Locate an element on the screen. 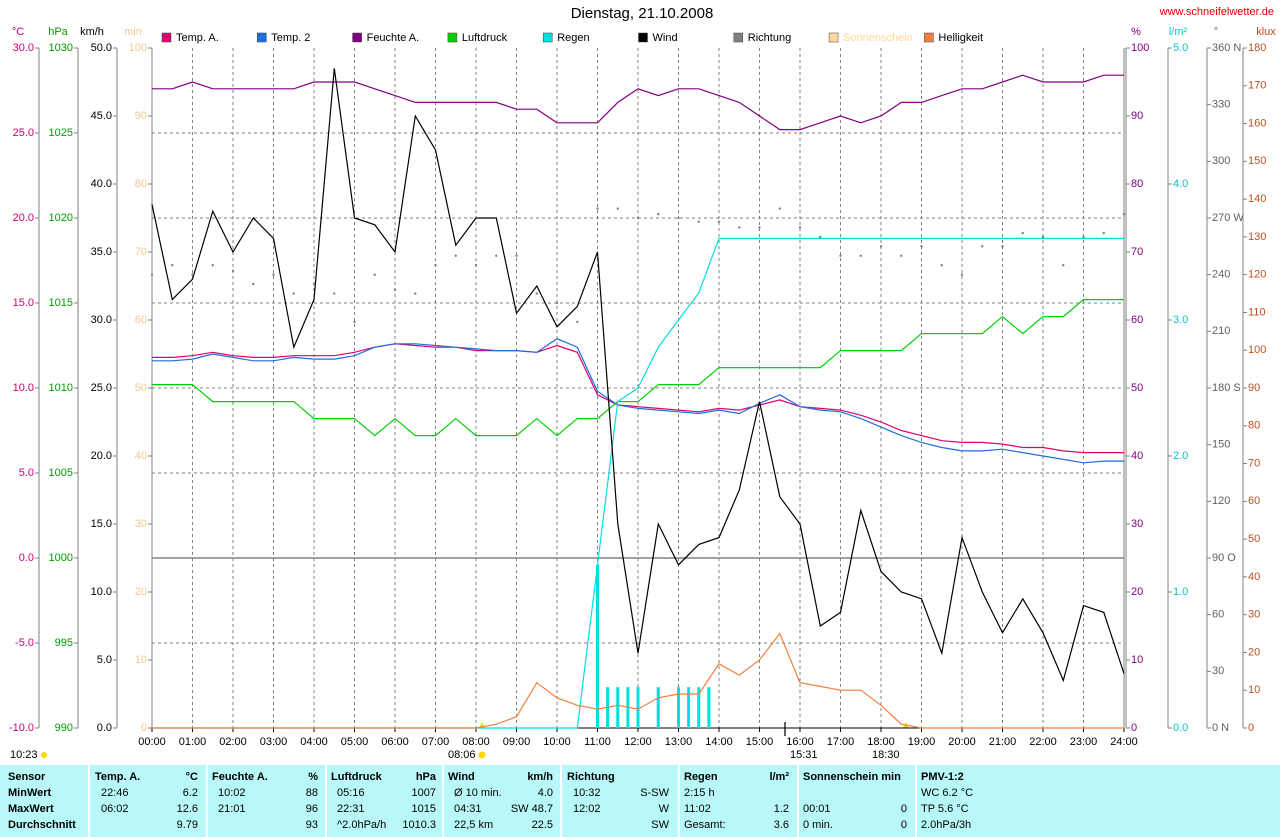 The image size is (1280, 837). y-tick-label: 300 is located at coordinates (1221, 161).